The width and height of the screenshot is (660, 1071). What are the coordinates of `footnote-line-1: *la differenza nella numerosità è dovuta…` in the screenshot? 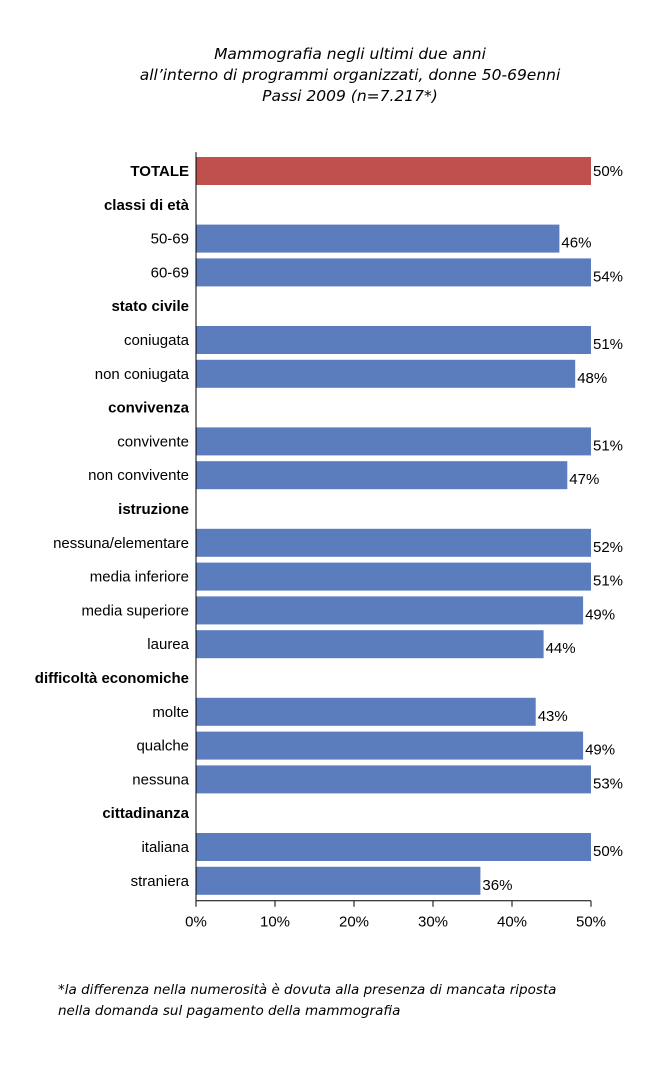 It's located at (307, 990).